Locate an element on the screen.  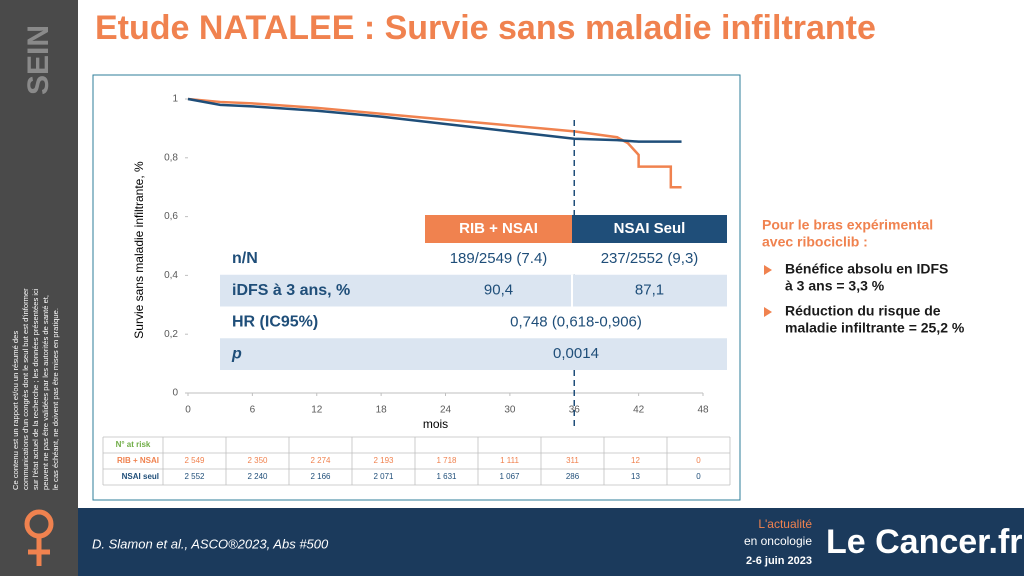
row-label: p is located at coordinates (236, 353).